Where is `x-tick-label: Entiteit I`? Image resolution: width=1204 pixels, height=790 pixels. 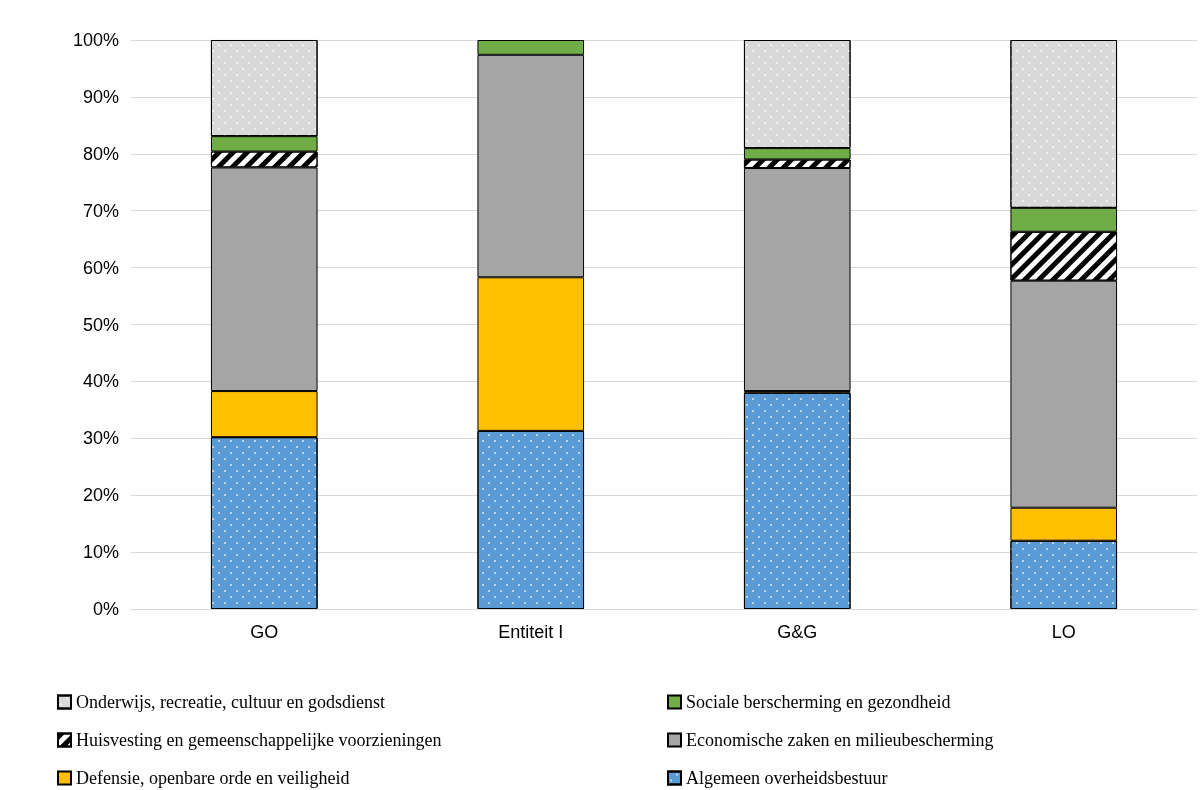
x-tick-label: Entiteit I is located at coordinates (531, 632).